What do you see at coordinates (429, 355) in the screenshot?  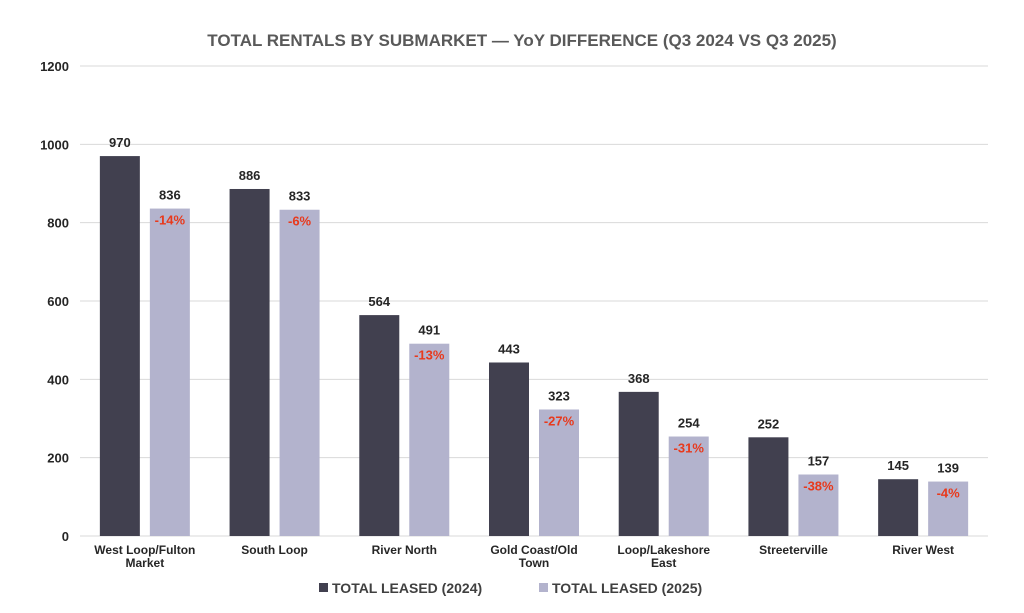 I see `yoy-change-label: -13%` at bounding box center [429, 355].